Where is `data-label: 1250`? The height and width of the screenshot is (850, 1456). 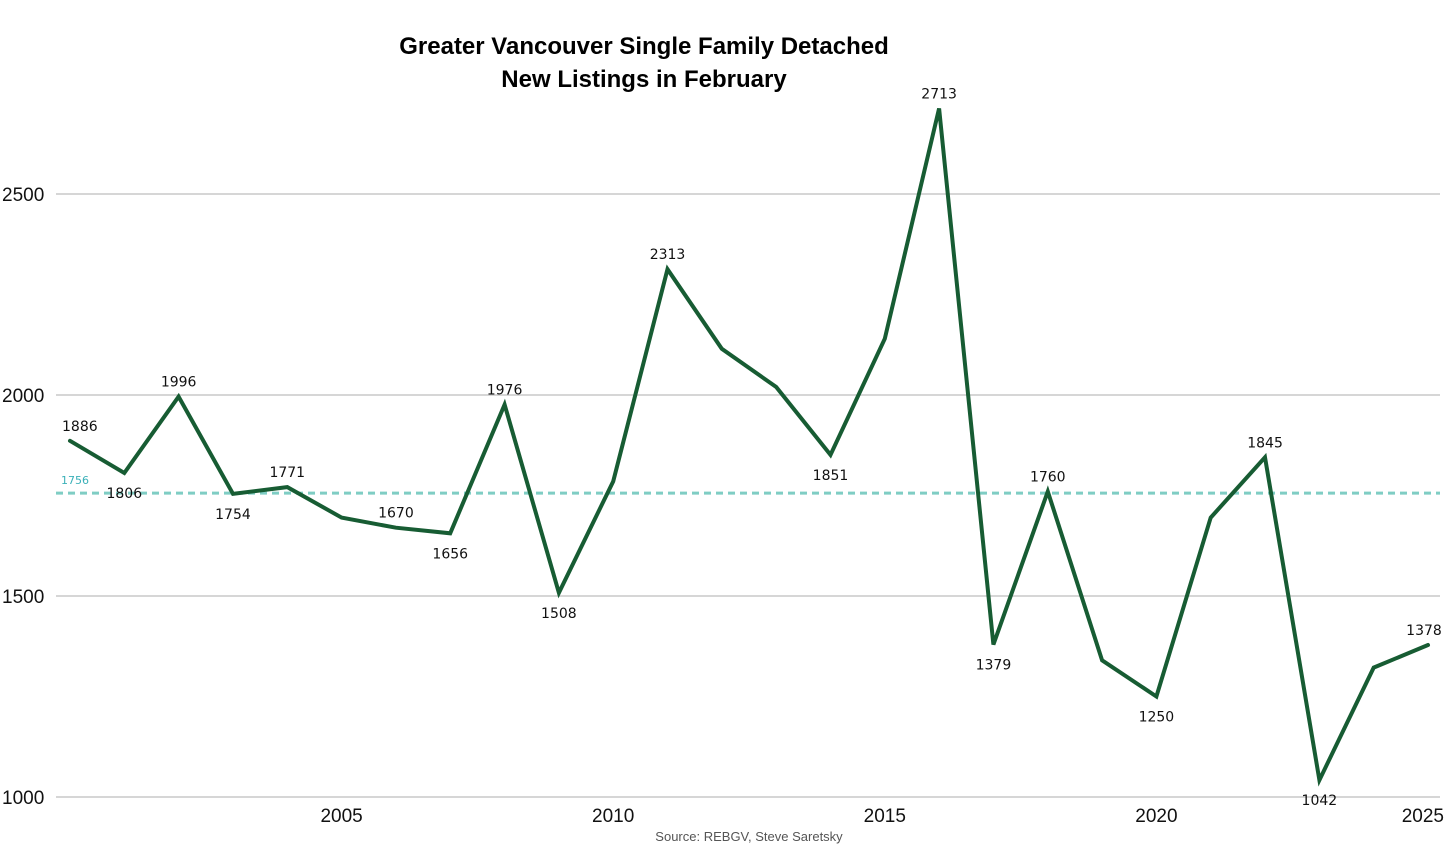
data-label: 1250 is located at coordinates (1157, 718).